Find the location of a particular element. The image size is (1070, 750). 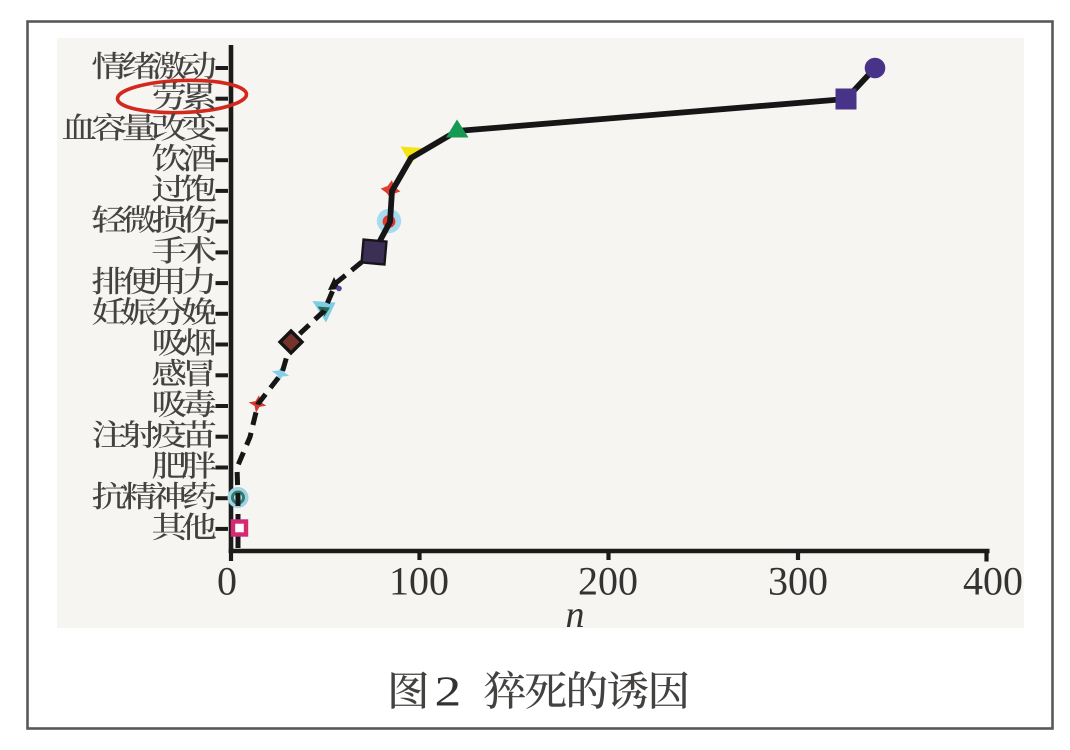

svg-text: 200 is located at coordinates (608, 581).